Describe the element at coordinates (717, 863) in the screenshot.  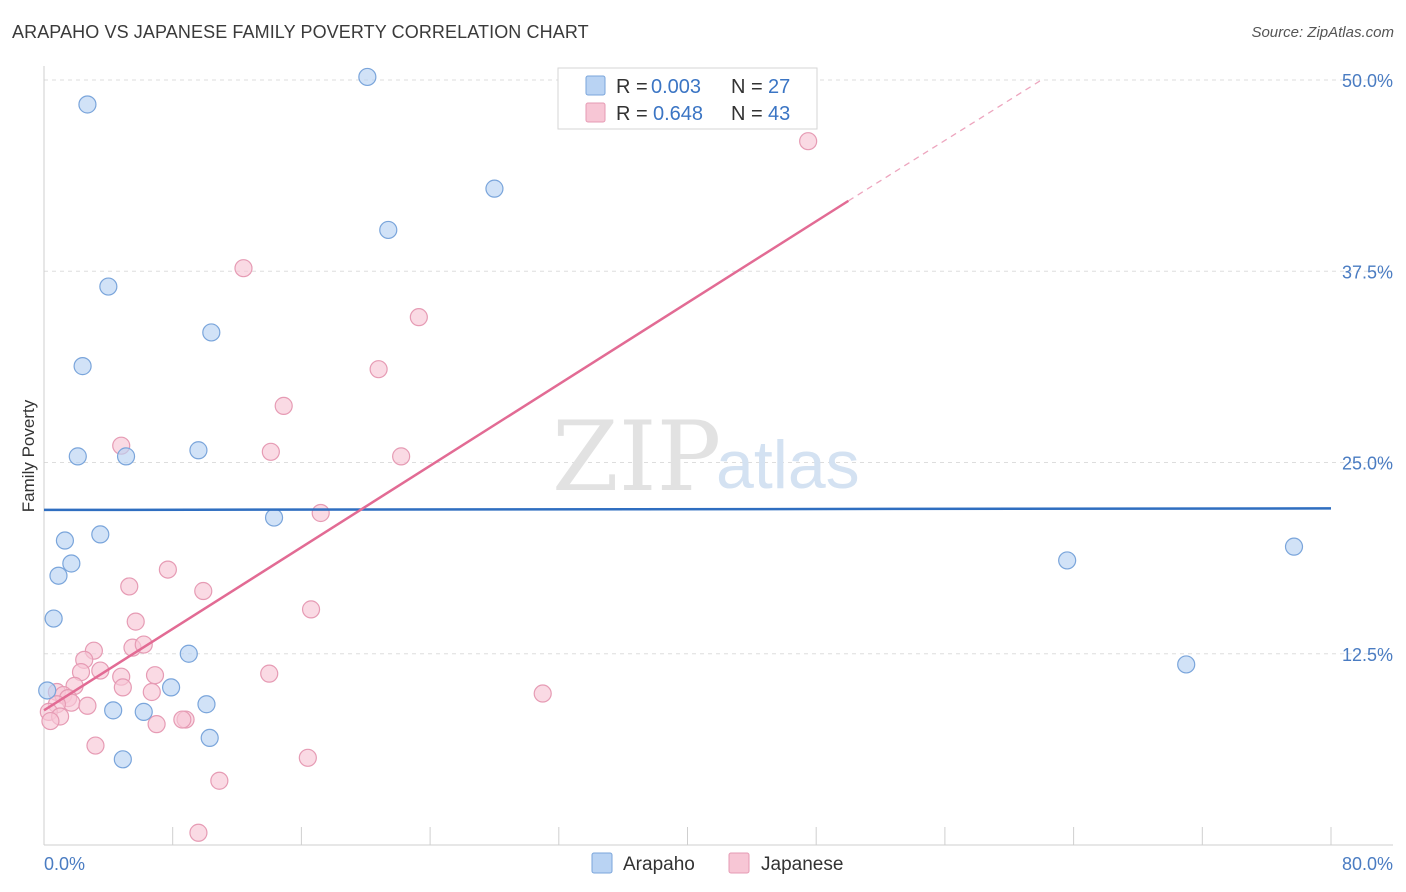
I see `series-legend: Arapaho Japanese` at that location.